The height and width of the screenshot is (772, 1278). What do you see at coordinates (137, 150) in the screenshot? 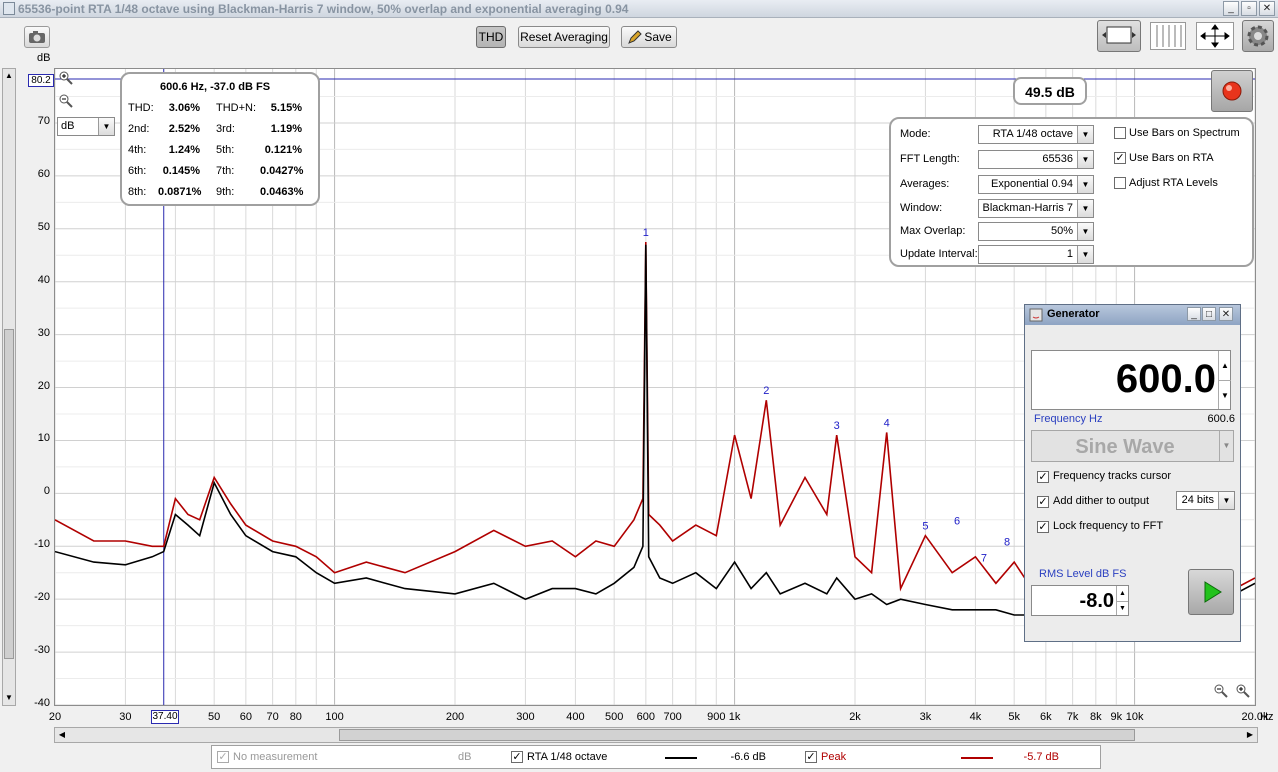
I see `thd-row-label: 4th:` at bounding box center [137, 150].